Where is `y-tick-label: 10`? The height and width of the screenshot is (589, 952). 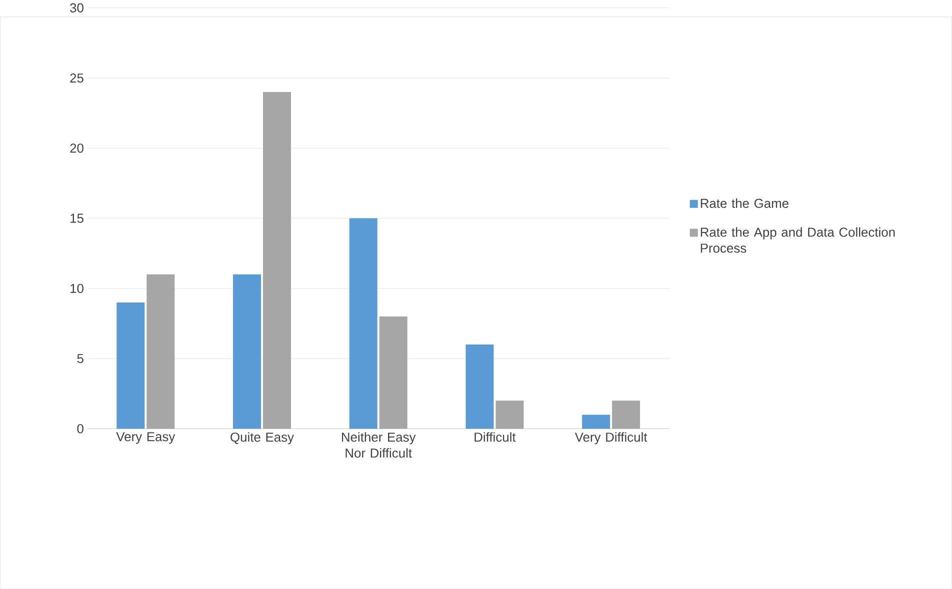 y-tick-label: 10 is located at coordinates (77, 289).